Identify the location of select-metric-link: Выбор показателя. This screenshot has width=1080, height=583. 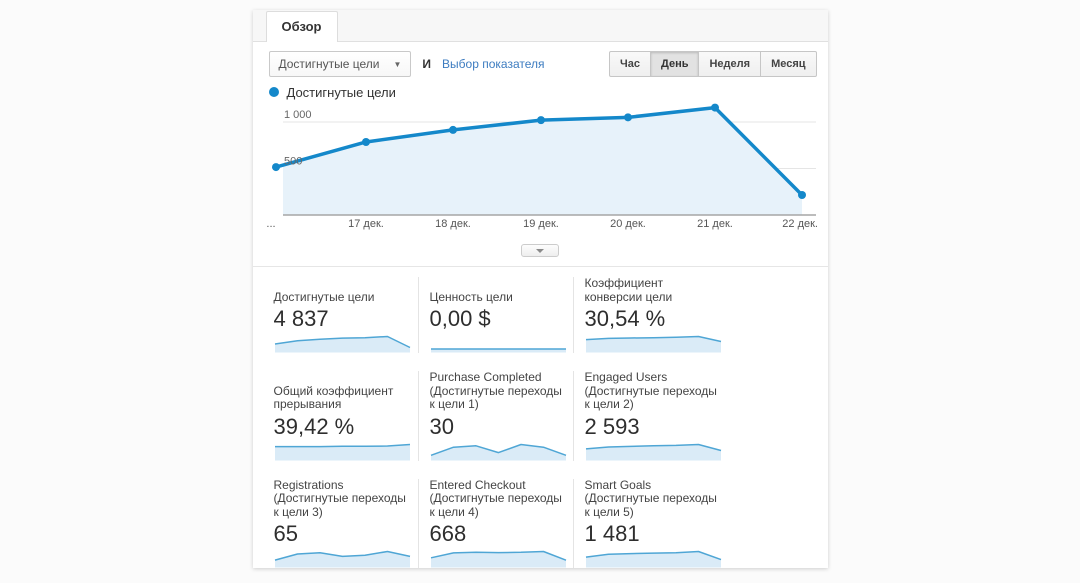
(493, 64).